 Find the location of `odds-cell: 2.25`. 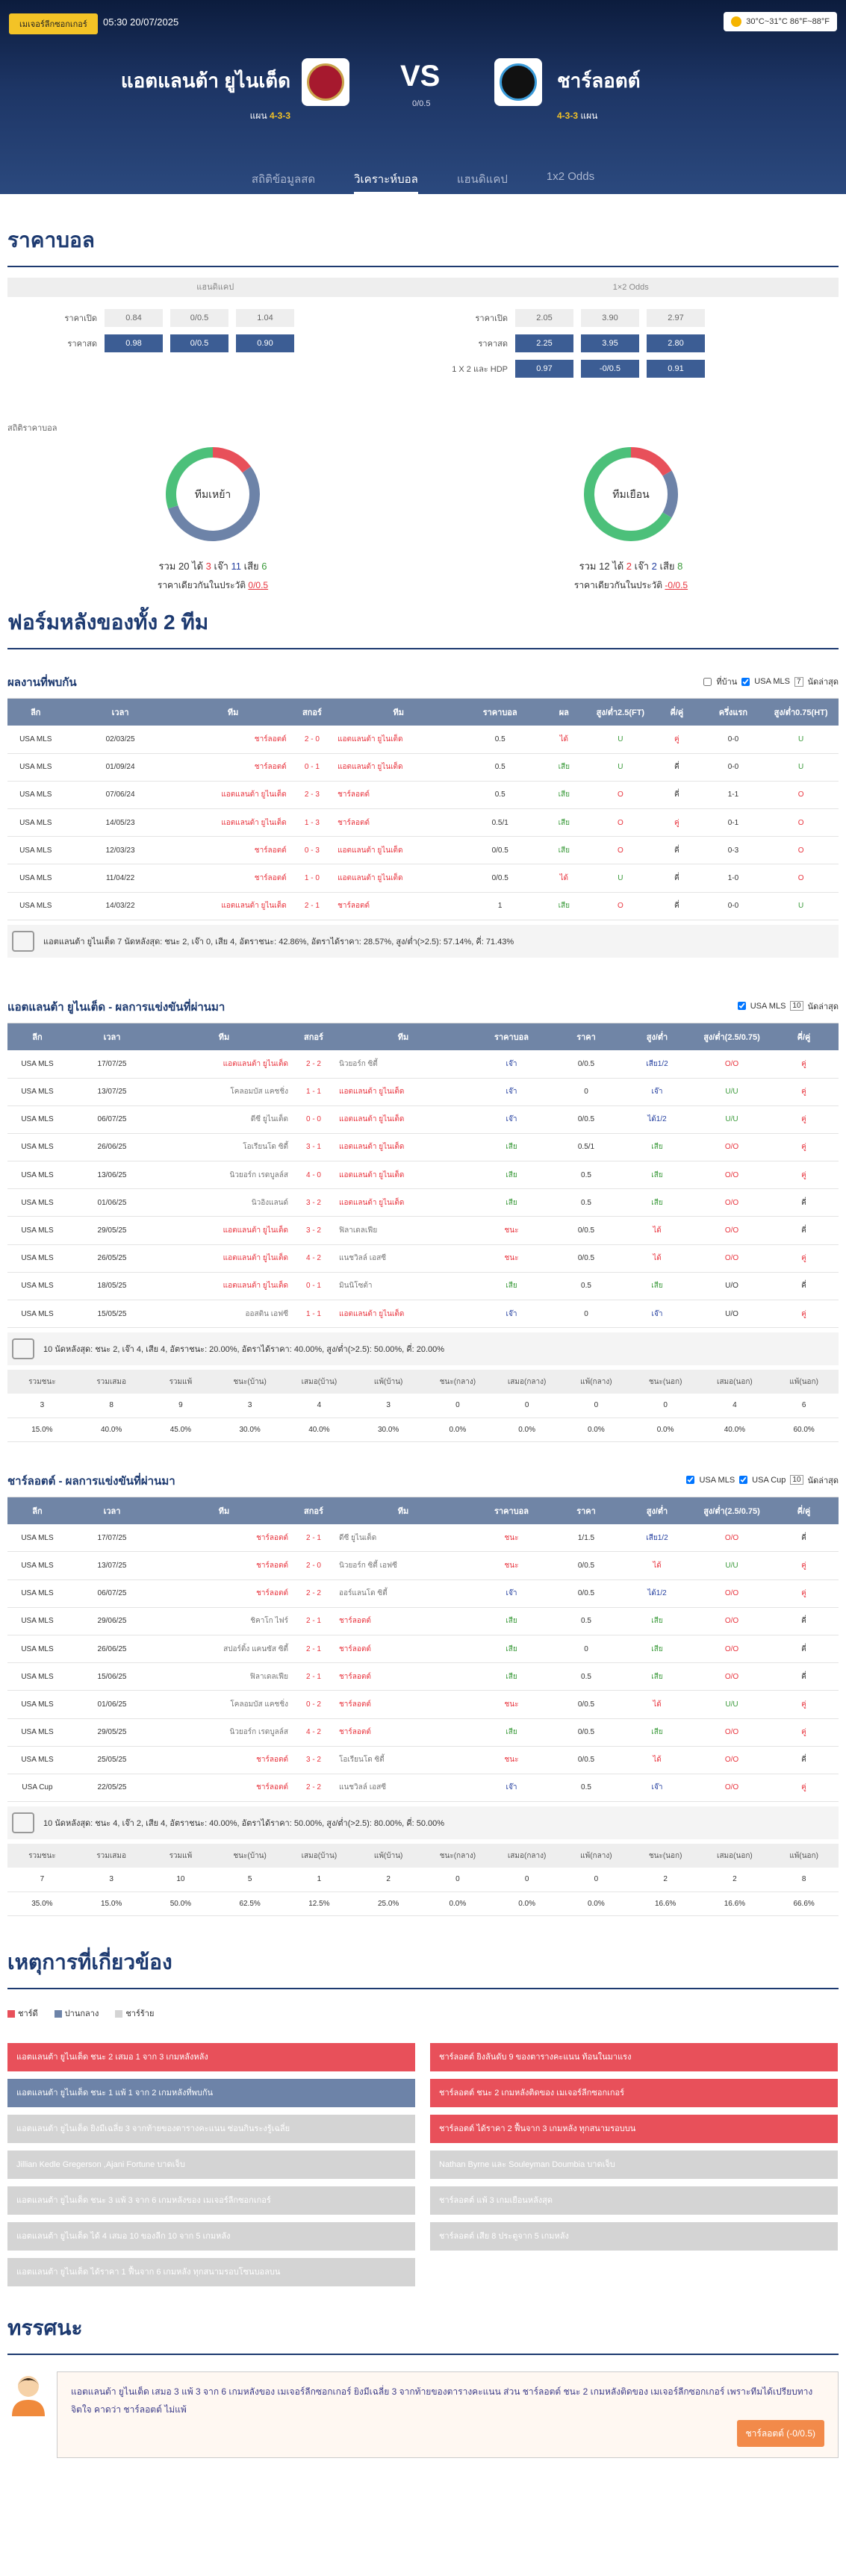

odds-cell: 2.25 is located at coordinates (544, 343).